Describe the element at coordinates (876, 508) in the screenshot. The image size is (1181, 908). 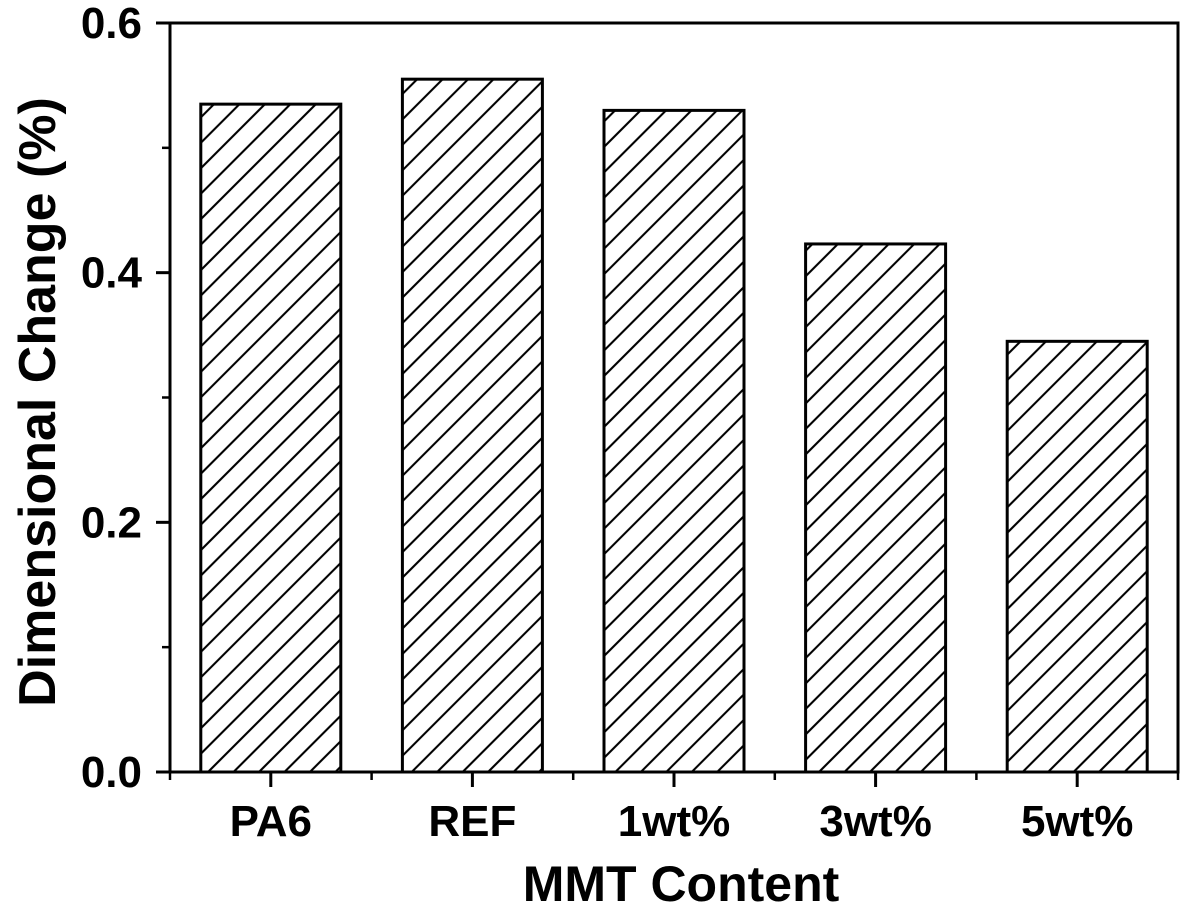
I see `bar-3wt` at that location.